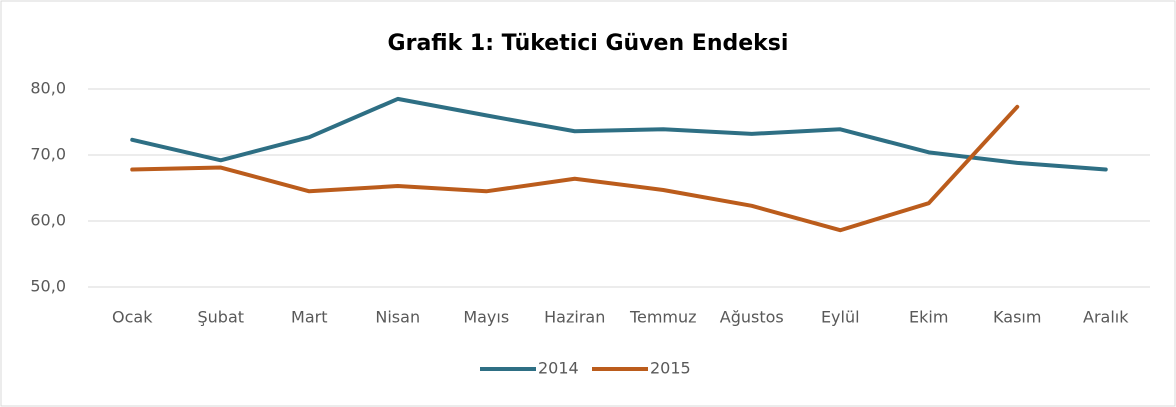 The image size is (1176, 407). I want to click on legend-label: 2015, so click(670, 368).